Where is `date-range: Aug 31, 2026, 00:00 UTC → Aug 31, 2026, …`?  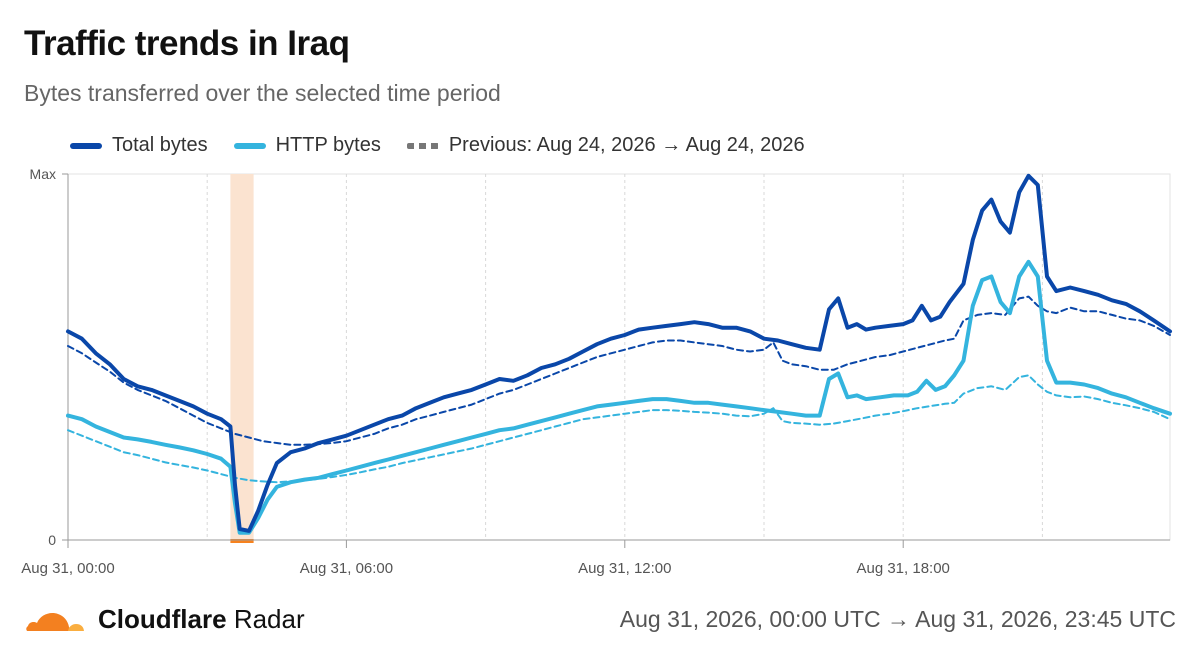
date-range: Aug 31, 2026, 00:00 UTC → Aug 31, 2026, … is located at coordinates (897, 619).